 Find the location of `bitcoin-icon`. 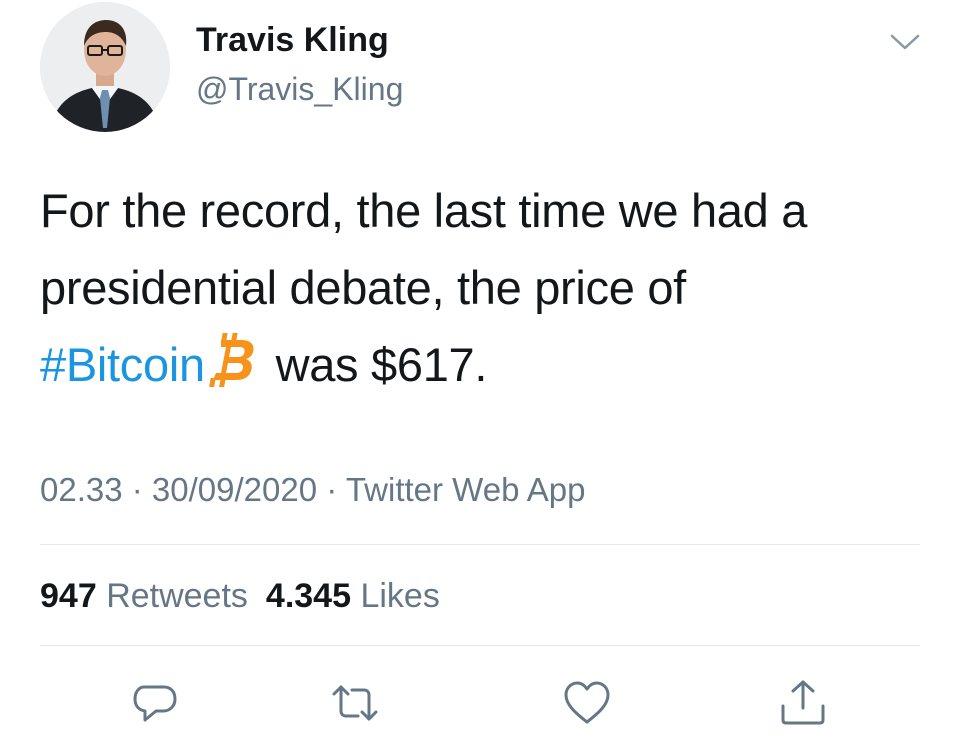

bitcoin-icon is located at coordinates (232, 360).